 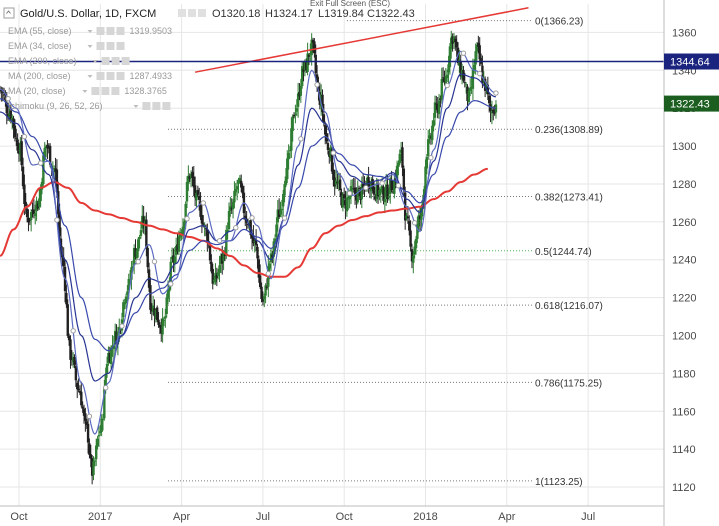 I want to click on legend-row: MA (200, close) 1287.4933, so click(x=90, y=76).